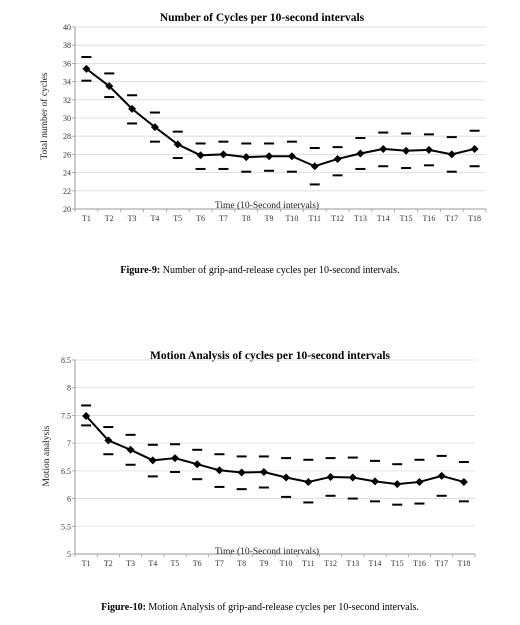 The height and width of the screenshot is (625, 520). I want to click on y-tick-label: 40, so click(67, 27).